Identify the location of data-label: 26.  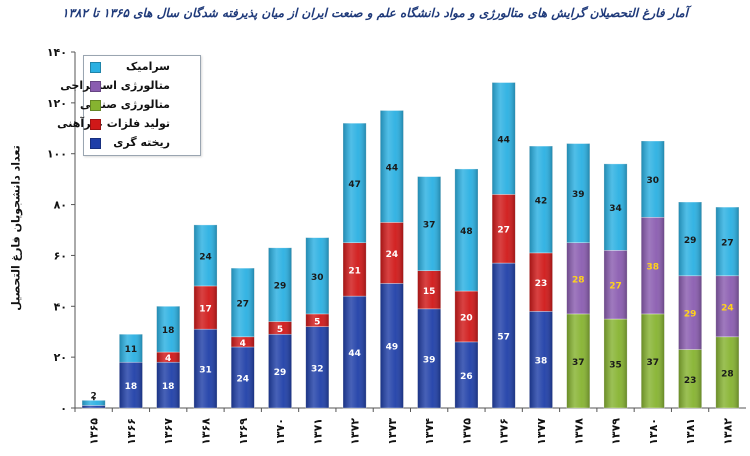
(466, 377).